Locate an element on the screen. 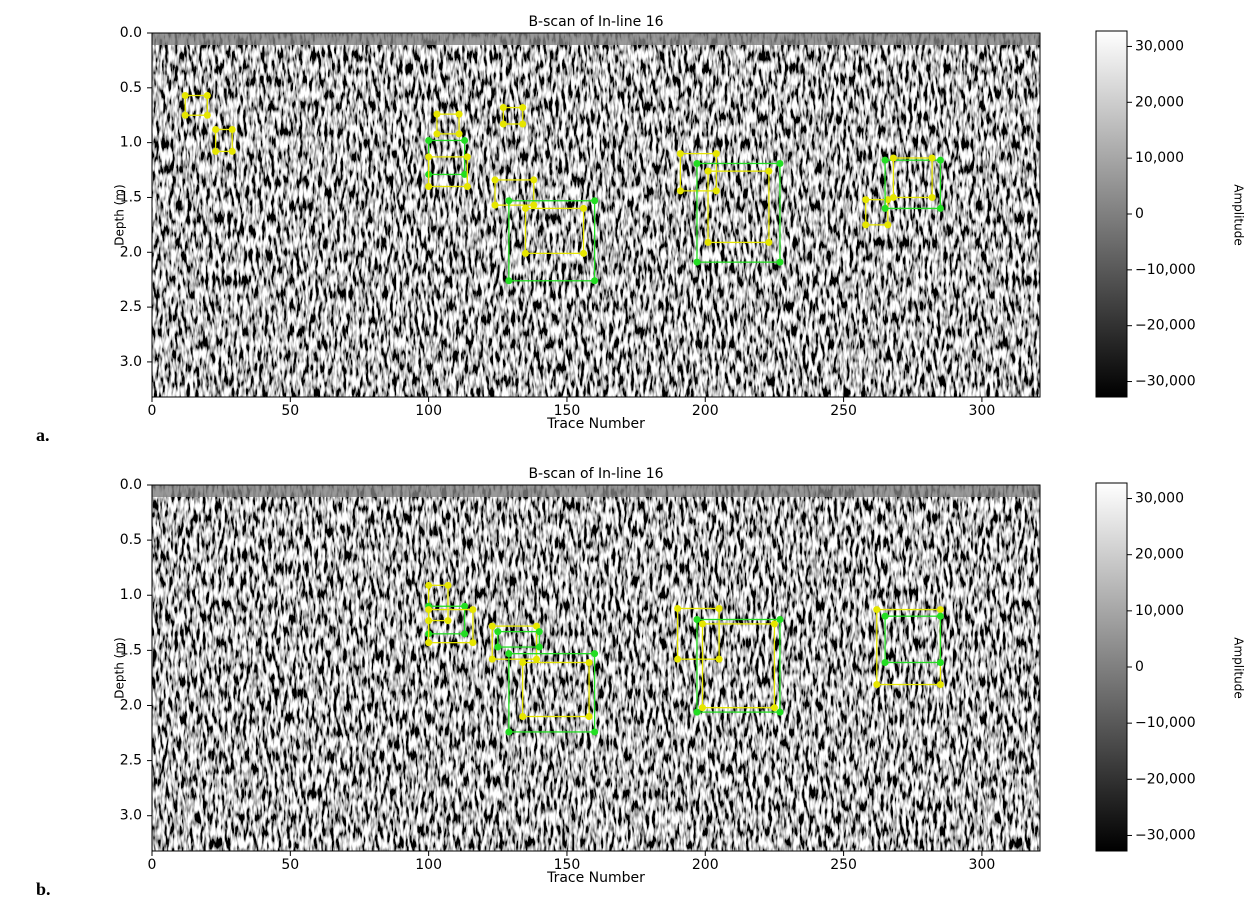 This screenshot has height=903, width=1250. y-tick-label: 1.0 is located at coordinates (131, 595).